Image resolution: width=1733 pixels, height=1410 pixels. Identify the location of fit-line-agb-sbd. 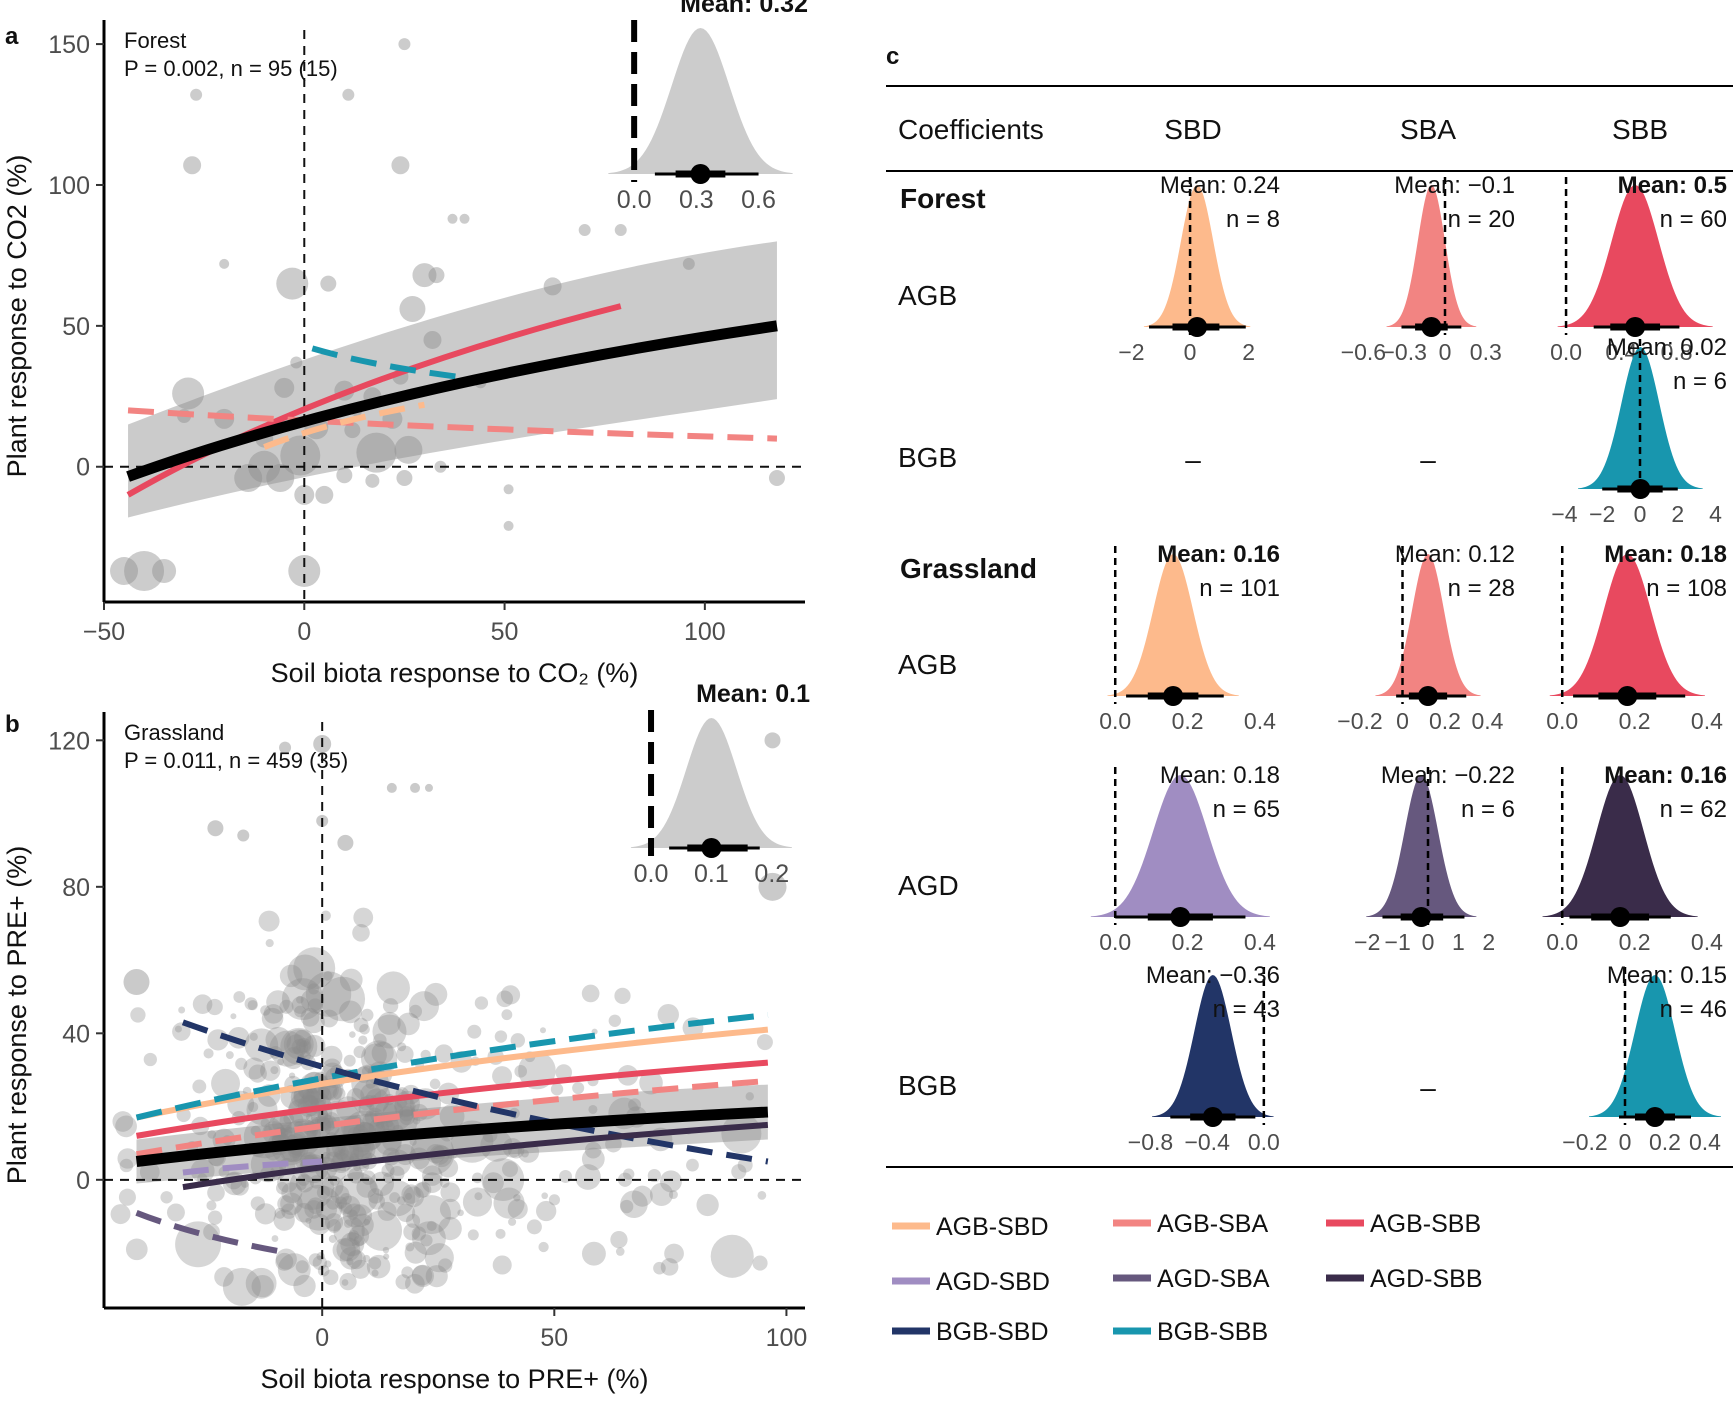
(452, 1073).